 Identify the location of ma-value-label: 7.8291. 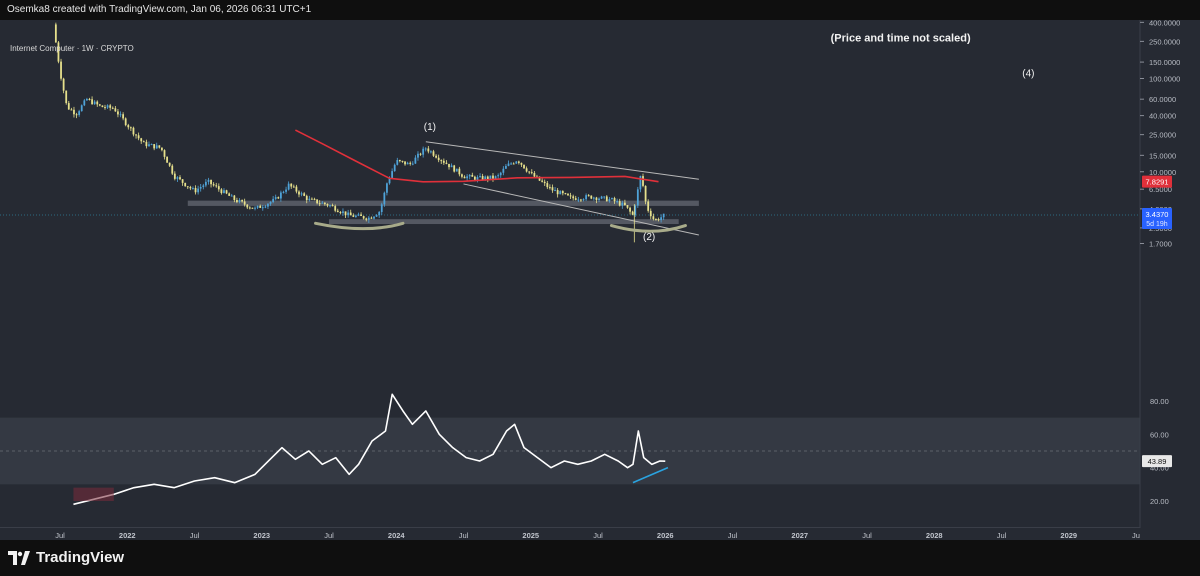
(1157, 182).